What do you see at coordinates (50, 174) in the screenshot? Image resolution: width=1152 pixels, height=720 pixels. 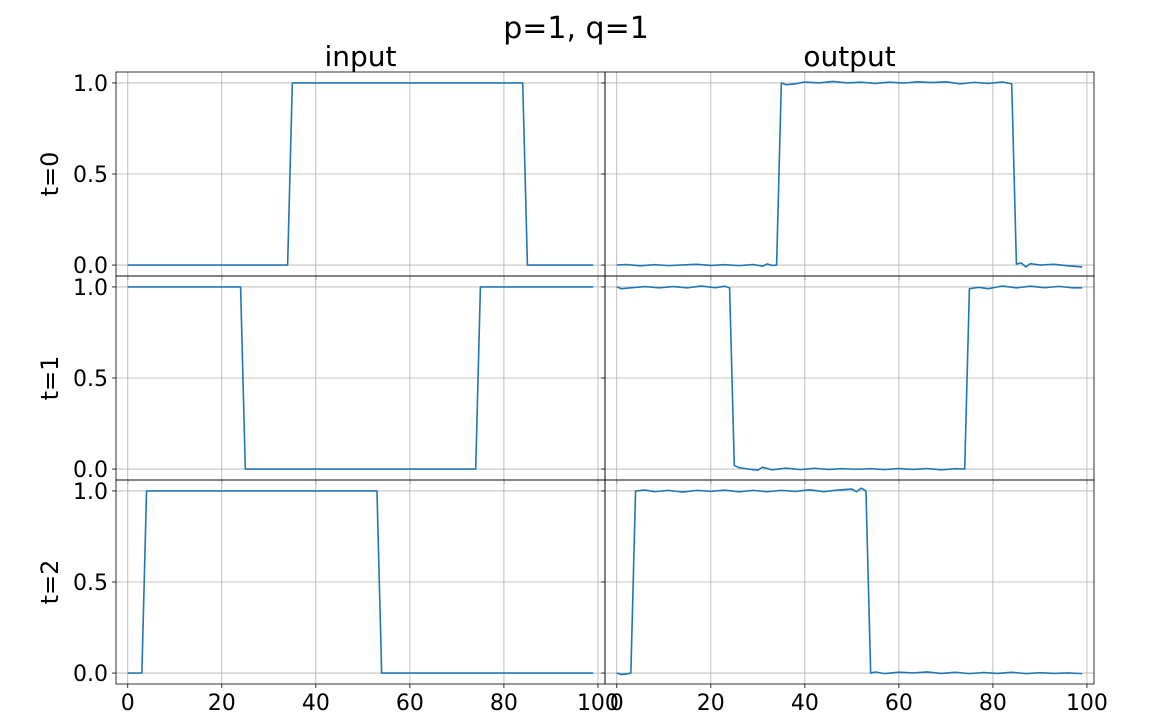 I see `row-label-t=0: t=0` at bounding box center [50, 174].